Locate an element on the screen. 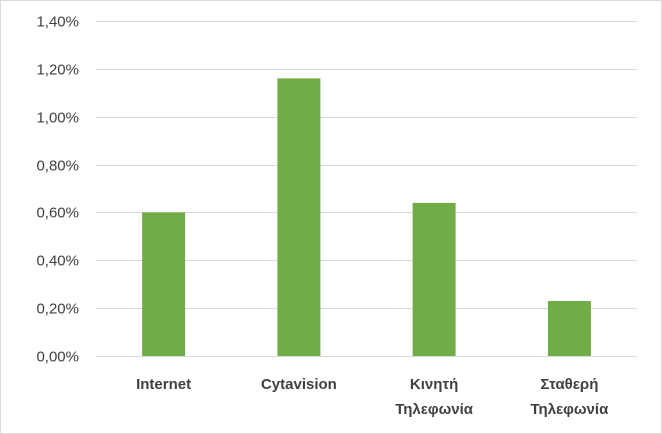 This screenshot has height=434, width=662. y-tick-label: 0,00% is located at coordinates (57, 357).